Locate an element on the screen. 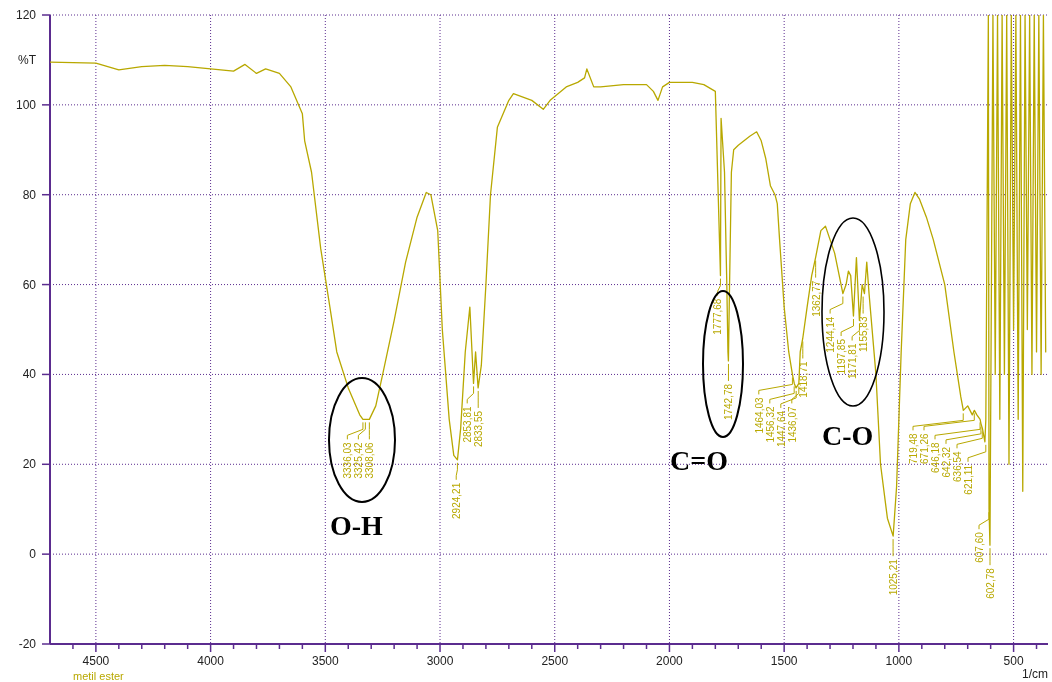 The width and height of the screenshot is (1052, 682). y-tick-label: 40 is located at coordinates (29, 374).